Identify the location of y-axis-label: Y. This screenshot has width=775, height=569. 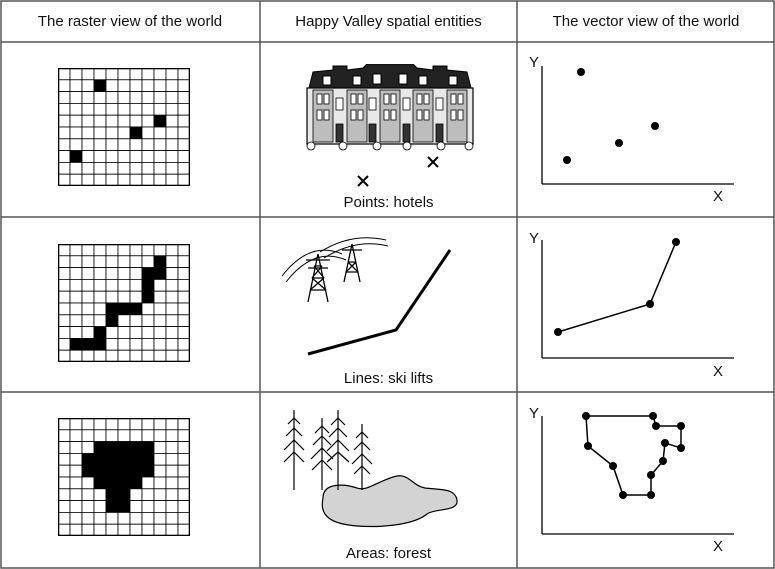
(534, 413).